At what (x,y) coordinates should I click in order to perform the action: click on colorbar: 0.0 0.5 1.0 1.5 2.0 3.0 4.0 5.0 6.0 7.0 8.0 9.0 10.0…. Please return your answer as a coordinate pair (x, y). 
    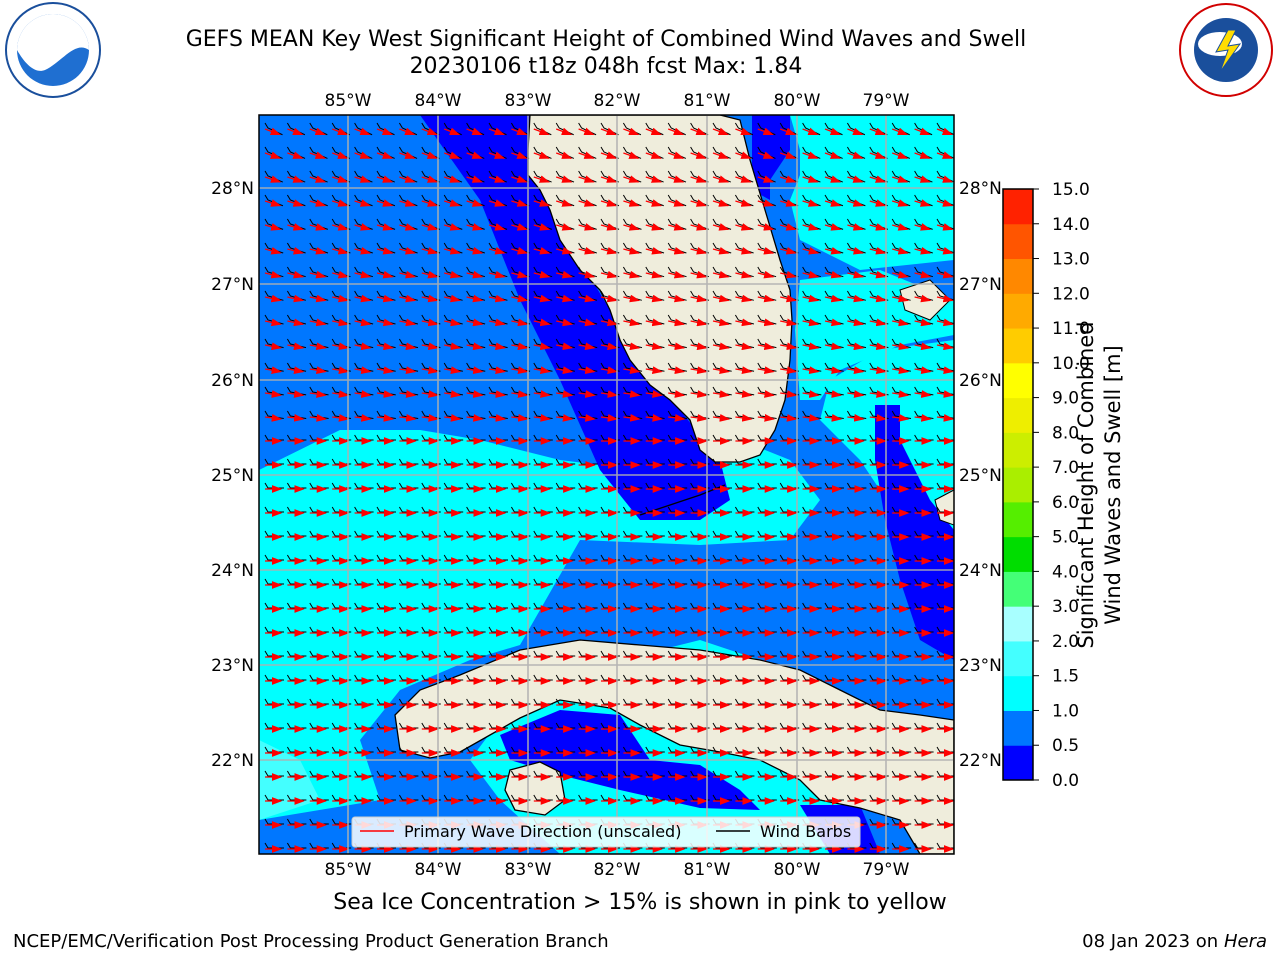
    Looking at the image, I should click on (1046, 485).